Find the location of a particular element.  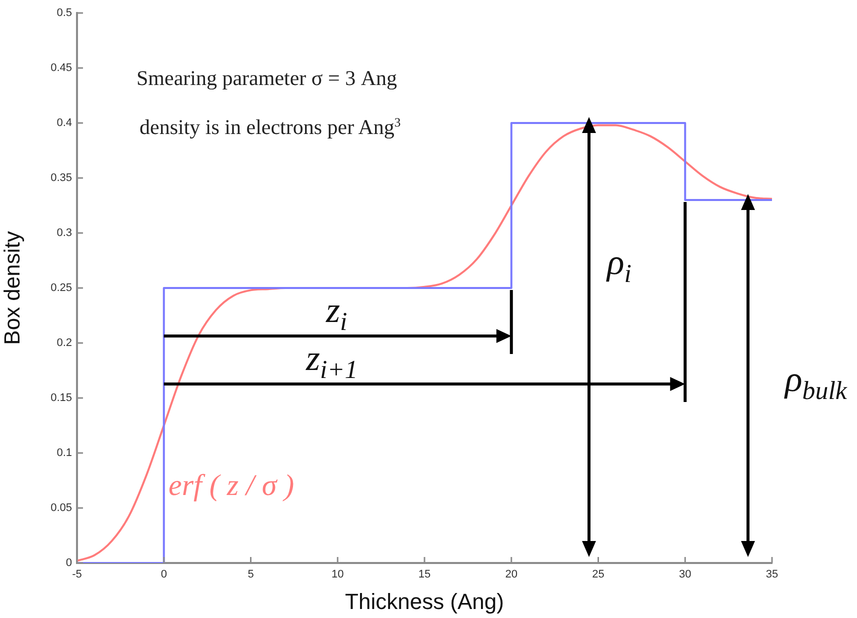

y-axis-title: Box density is located at coordinates (12, 288).